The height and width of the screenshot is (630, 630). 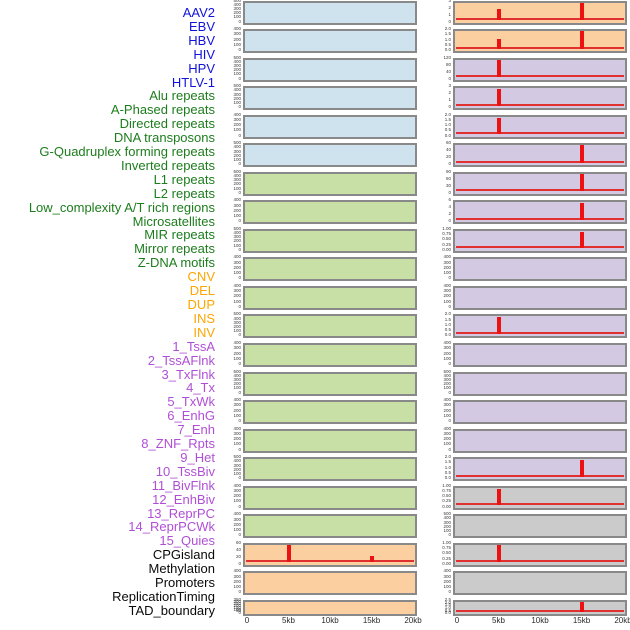 I want to click on track-label-6-enhg: 6_EnhG, so click(x=191, y=416).